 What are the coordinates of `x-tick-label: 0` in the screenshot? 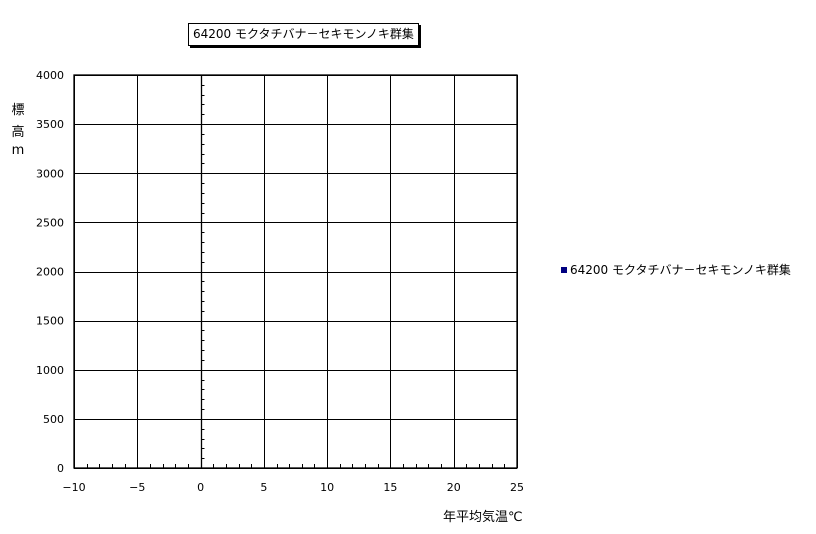 It's located at (200, 487).